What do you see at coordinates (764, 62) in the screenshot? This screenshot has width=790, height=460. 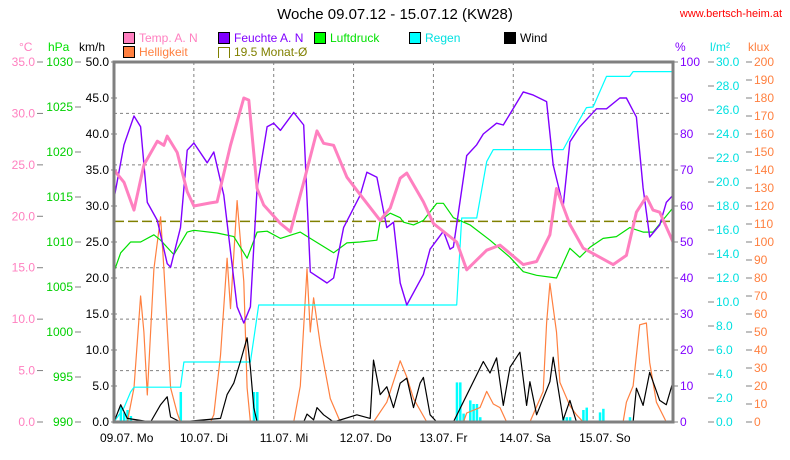 I see `y-tick-label-brightness: 200` at bounding box center [764, 62].